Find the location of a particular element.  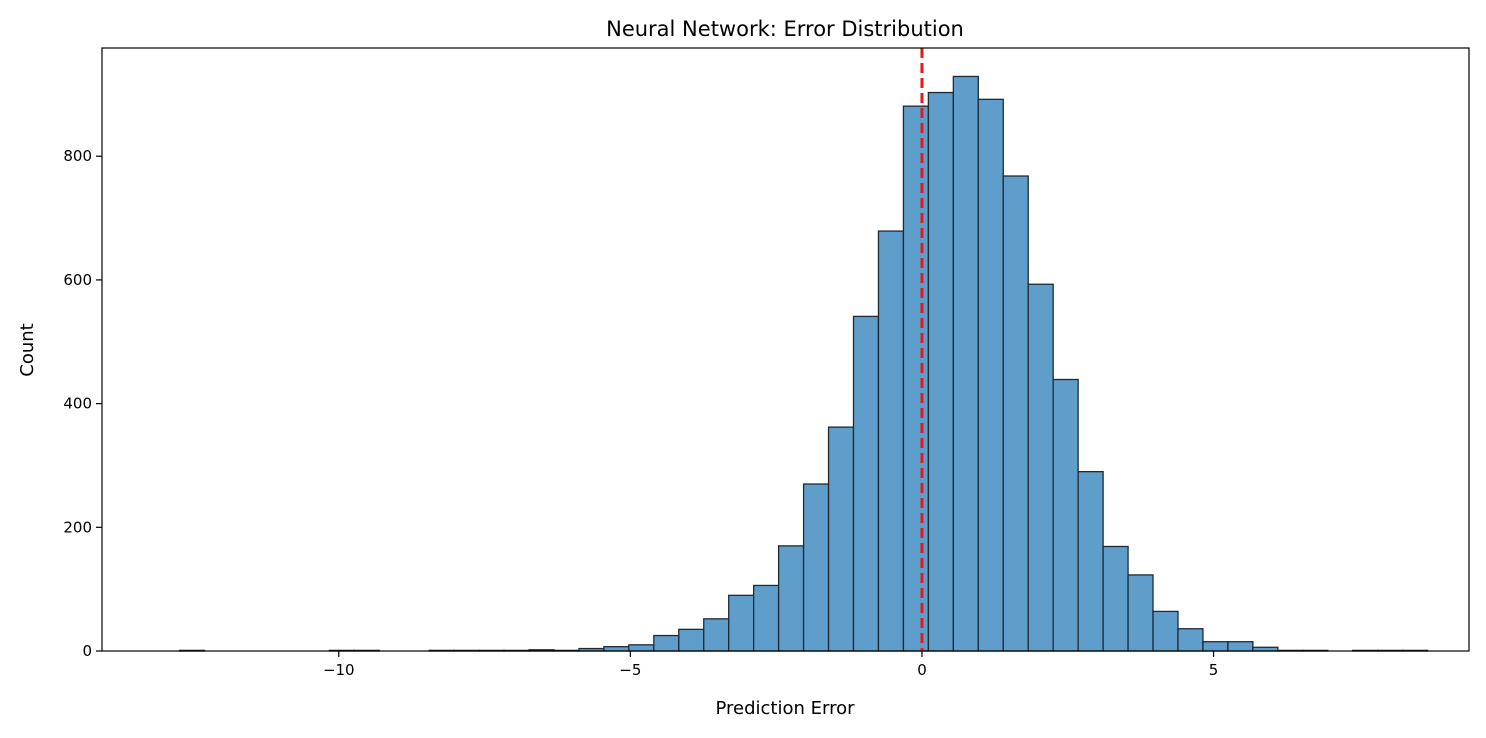

y-tick-label: 400 is located at coordinates (77, 404).